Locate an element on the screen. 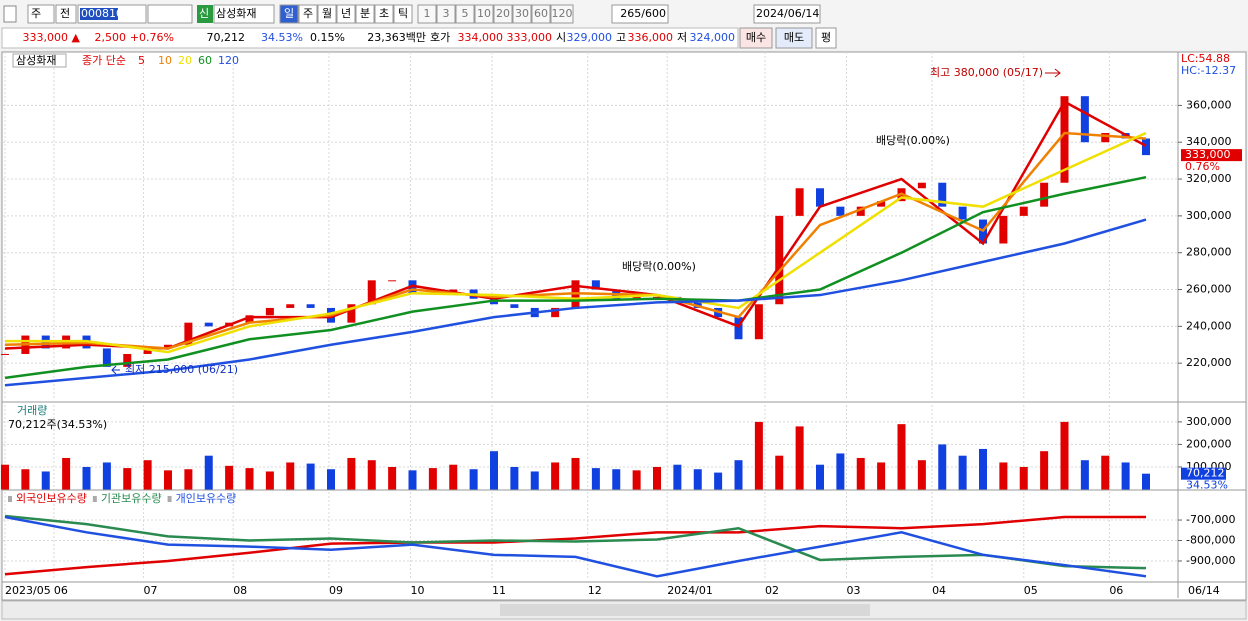 This screenshot has height=621, width=1248. interval-button: 20 is located at coordinates (503, 13).